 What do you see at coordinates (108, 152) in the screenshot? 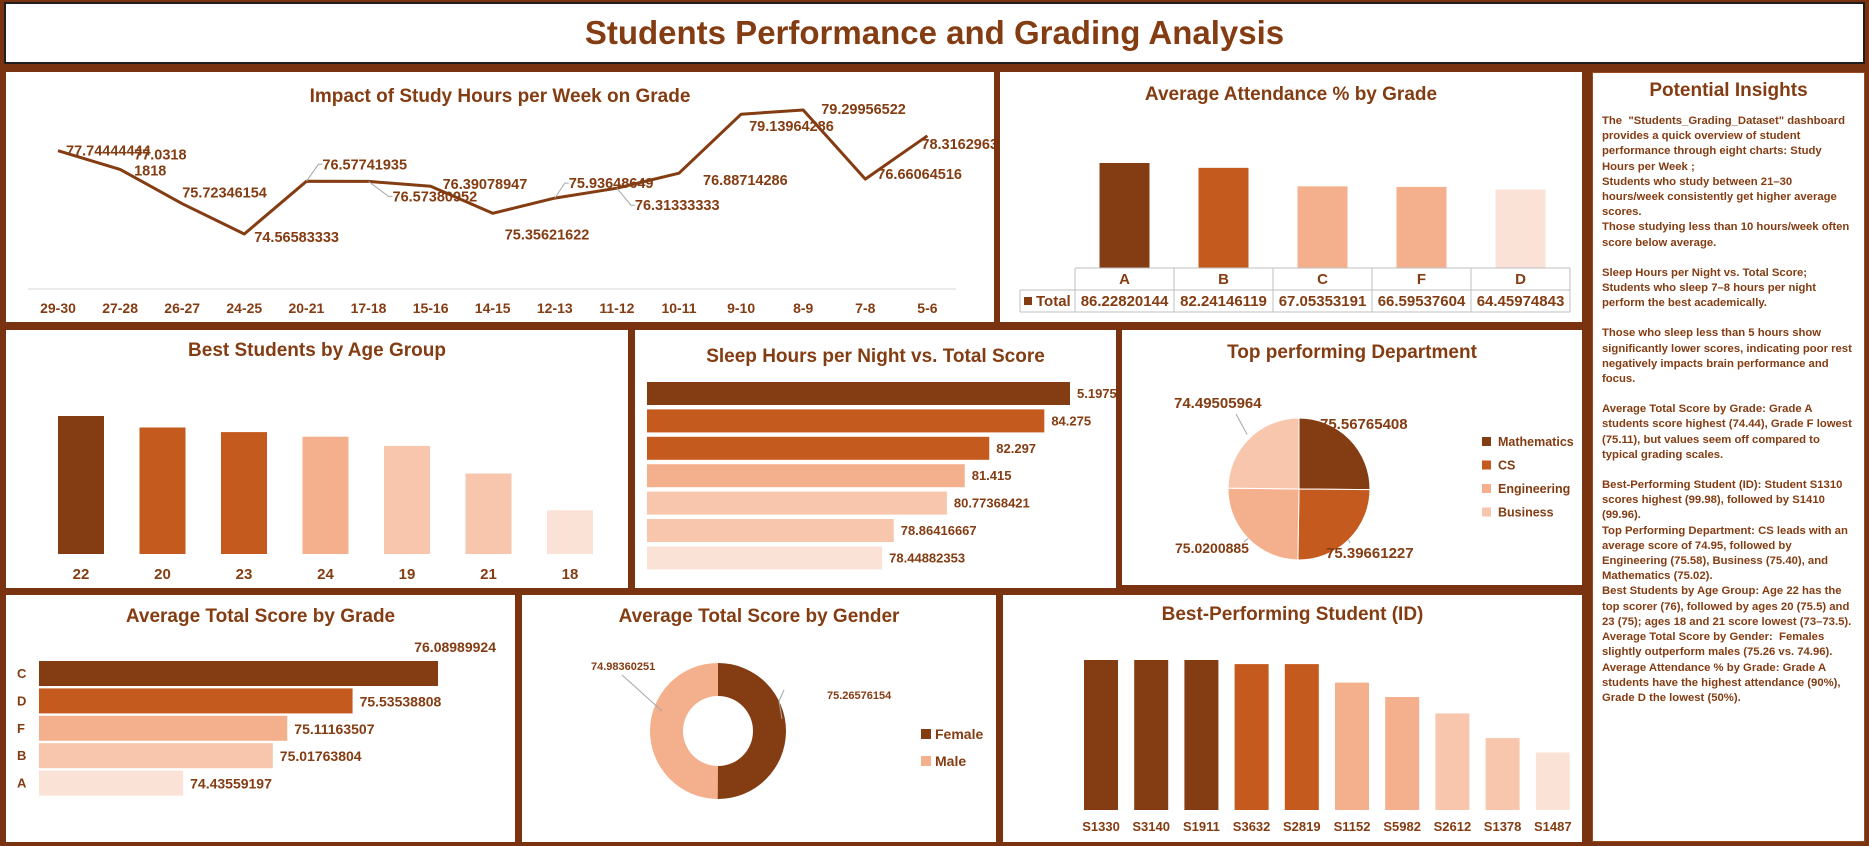
I see `data-label: 77.74444444` at bounding box center [108, 152].